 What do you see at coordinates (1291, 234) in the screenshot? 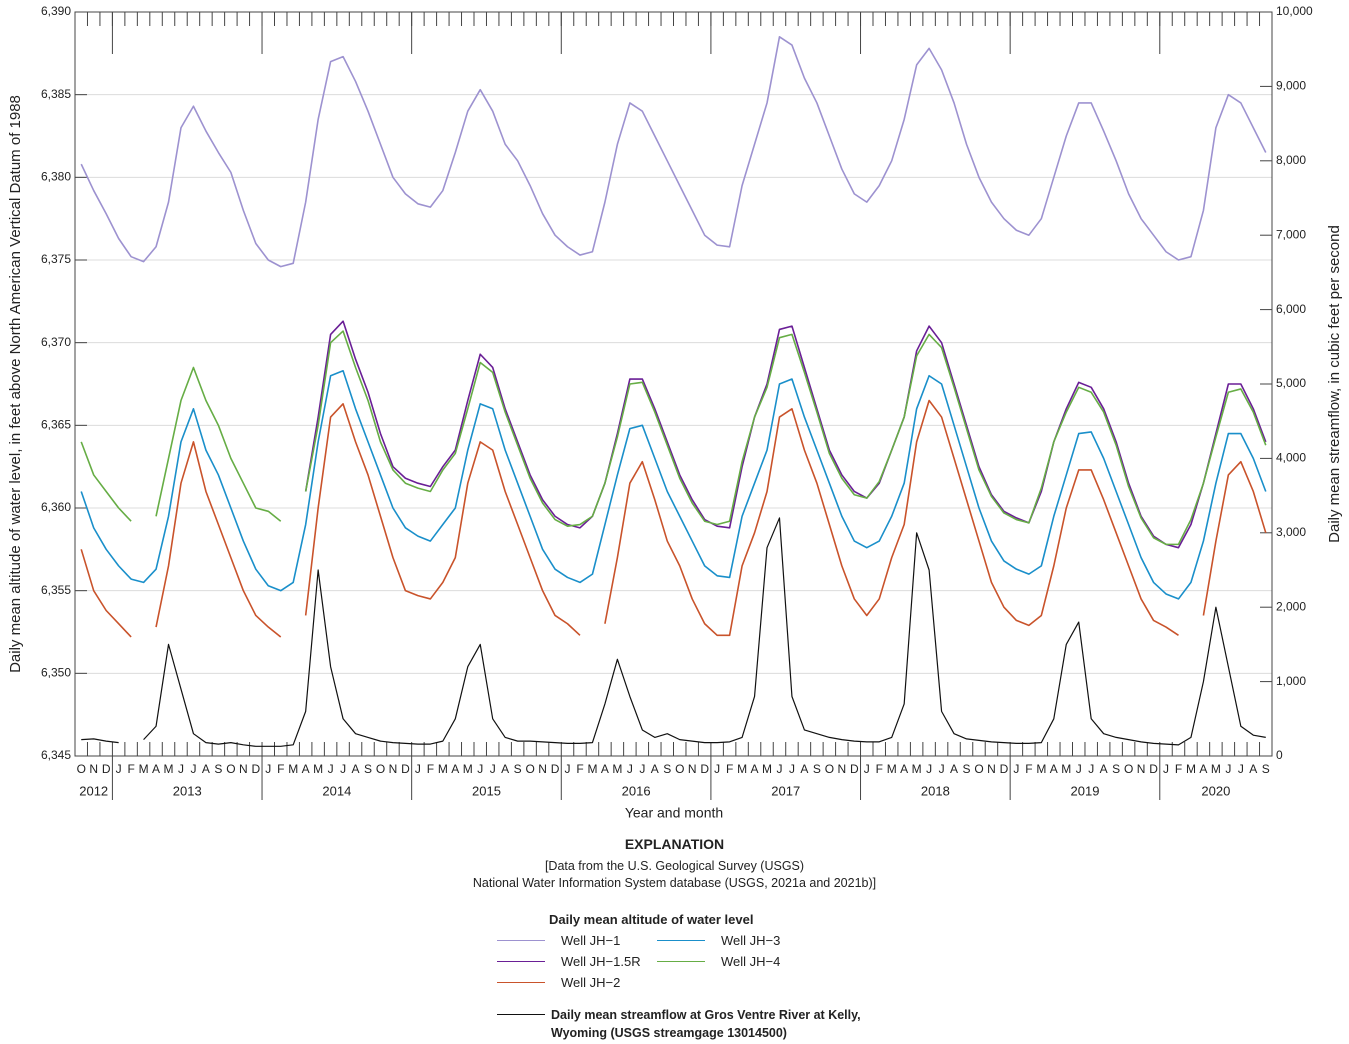
I see `y2-tick-label: 7,000` at bounding box center [1291, 234].